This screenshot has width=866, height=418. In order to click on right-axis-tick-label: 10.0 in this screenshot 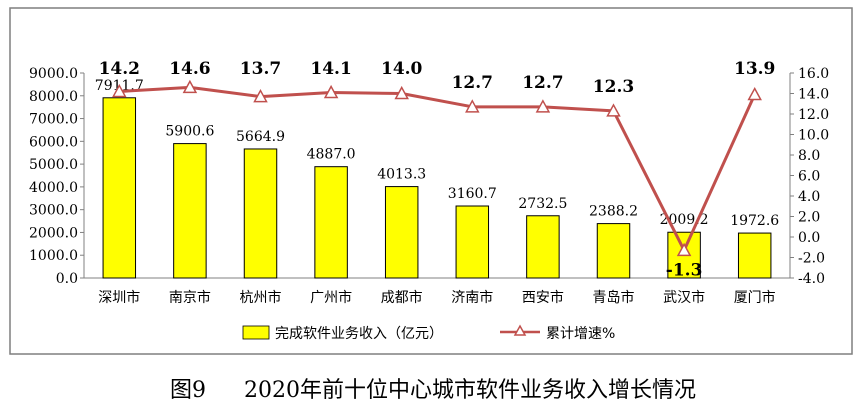, I will do `click(813, 136)`.